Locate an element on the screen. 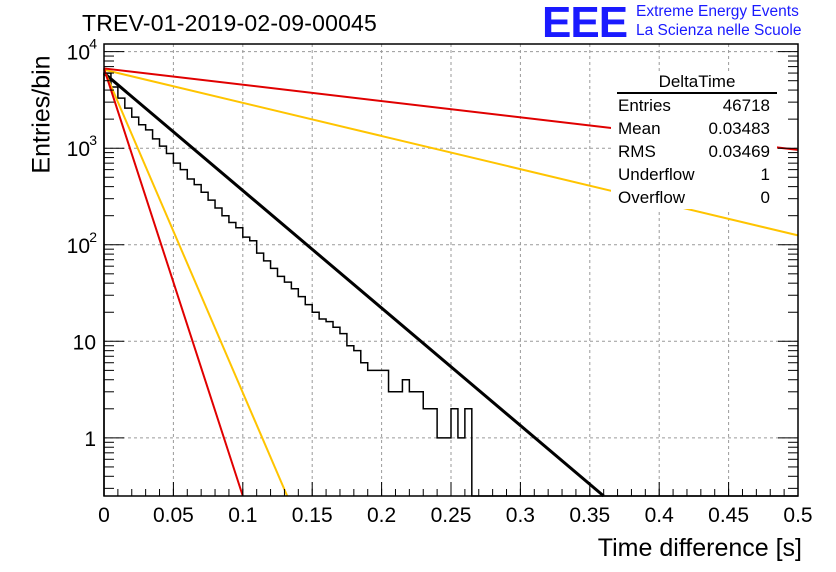 Image resolution: width=836 pixels, height=572 pixels. stats-value: 0.03483 is located at coordinates (739, 128).